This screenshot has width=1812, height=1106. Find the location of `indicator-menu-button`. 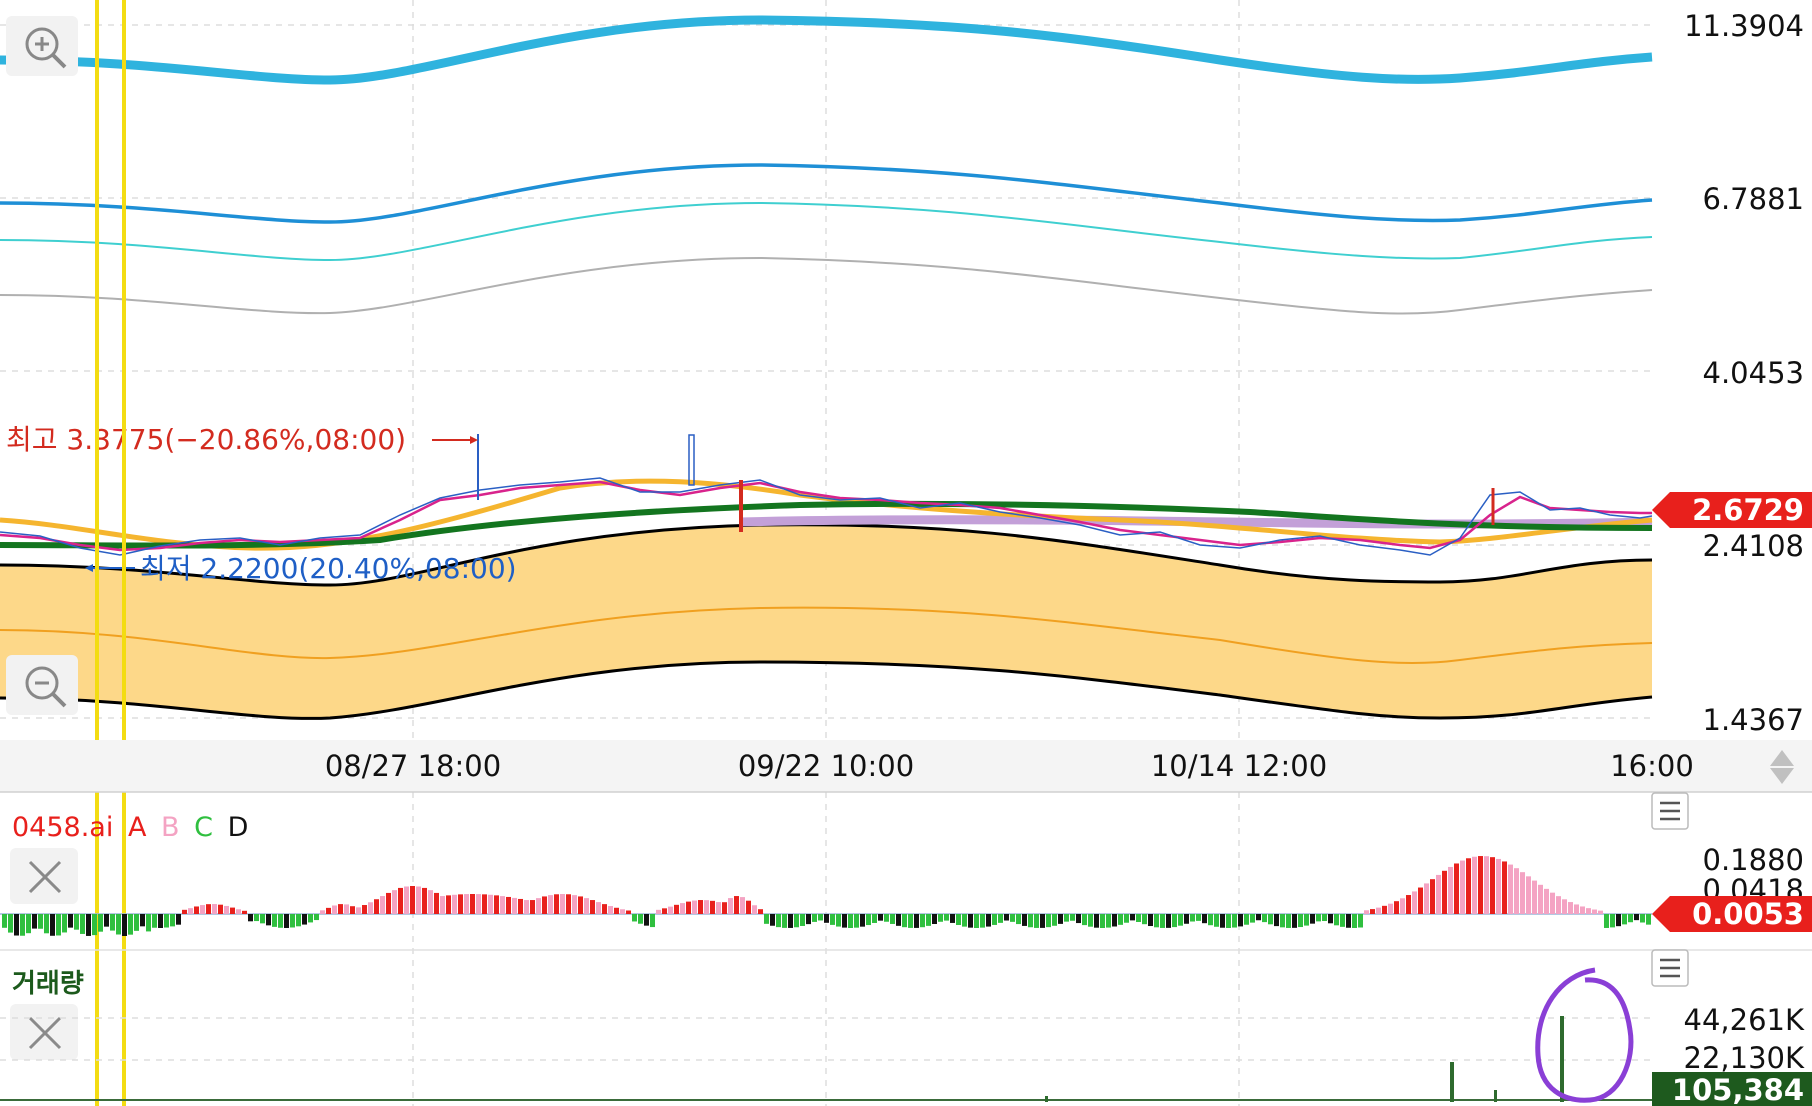

indicator-menu-button is located at coordinates (1670, 811).